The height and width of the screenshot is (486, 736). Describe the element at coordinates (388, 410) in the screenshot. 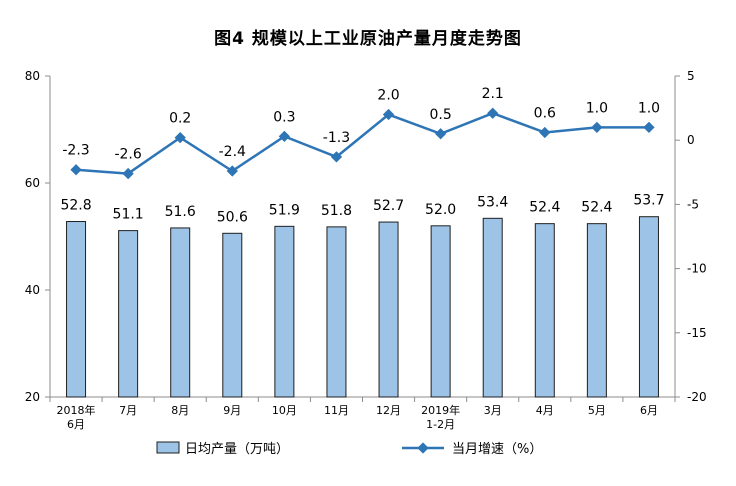

I see `x-tick-label: 12月` at that location.